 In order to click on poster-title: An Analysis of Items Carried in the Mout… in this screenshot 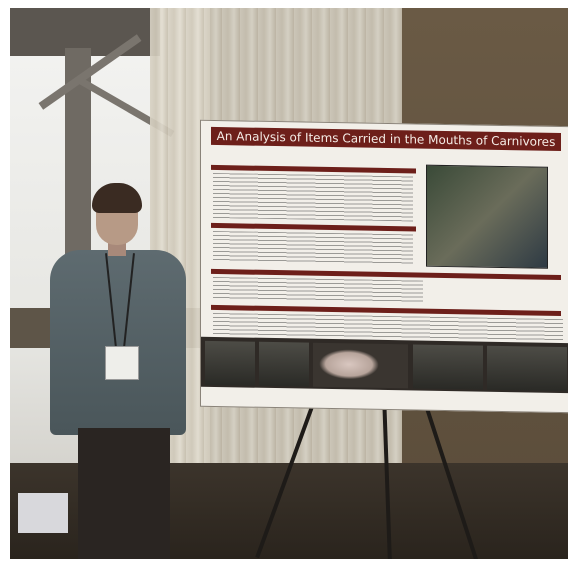, I will do `click(386, 139)`.